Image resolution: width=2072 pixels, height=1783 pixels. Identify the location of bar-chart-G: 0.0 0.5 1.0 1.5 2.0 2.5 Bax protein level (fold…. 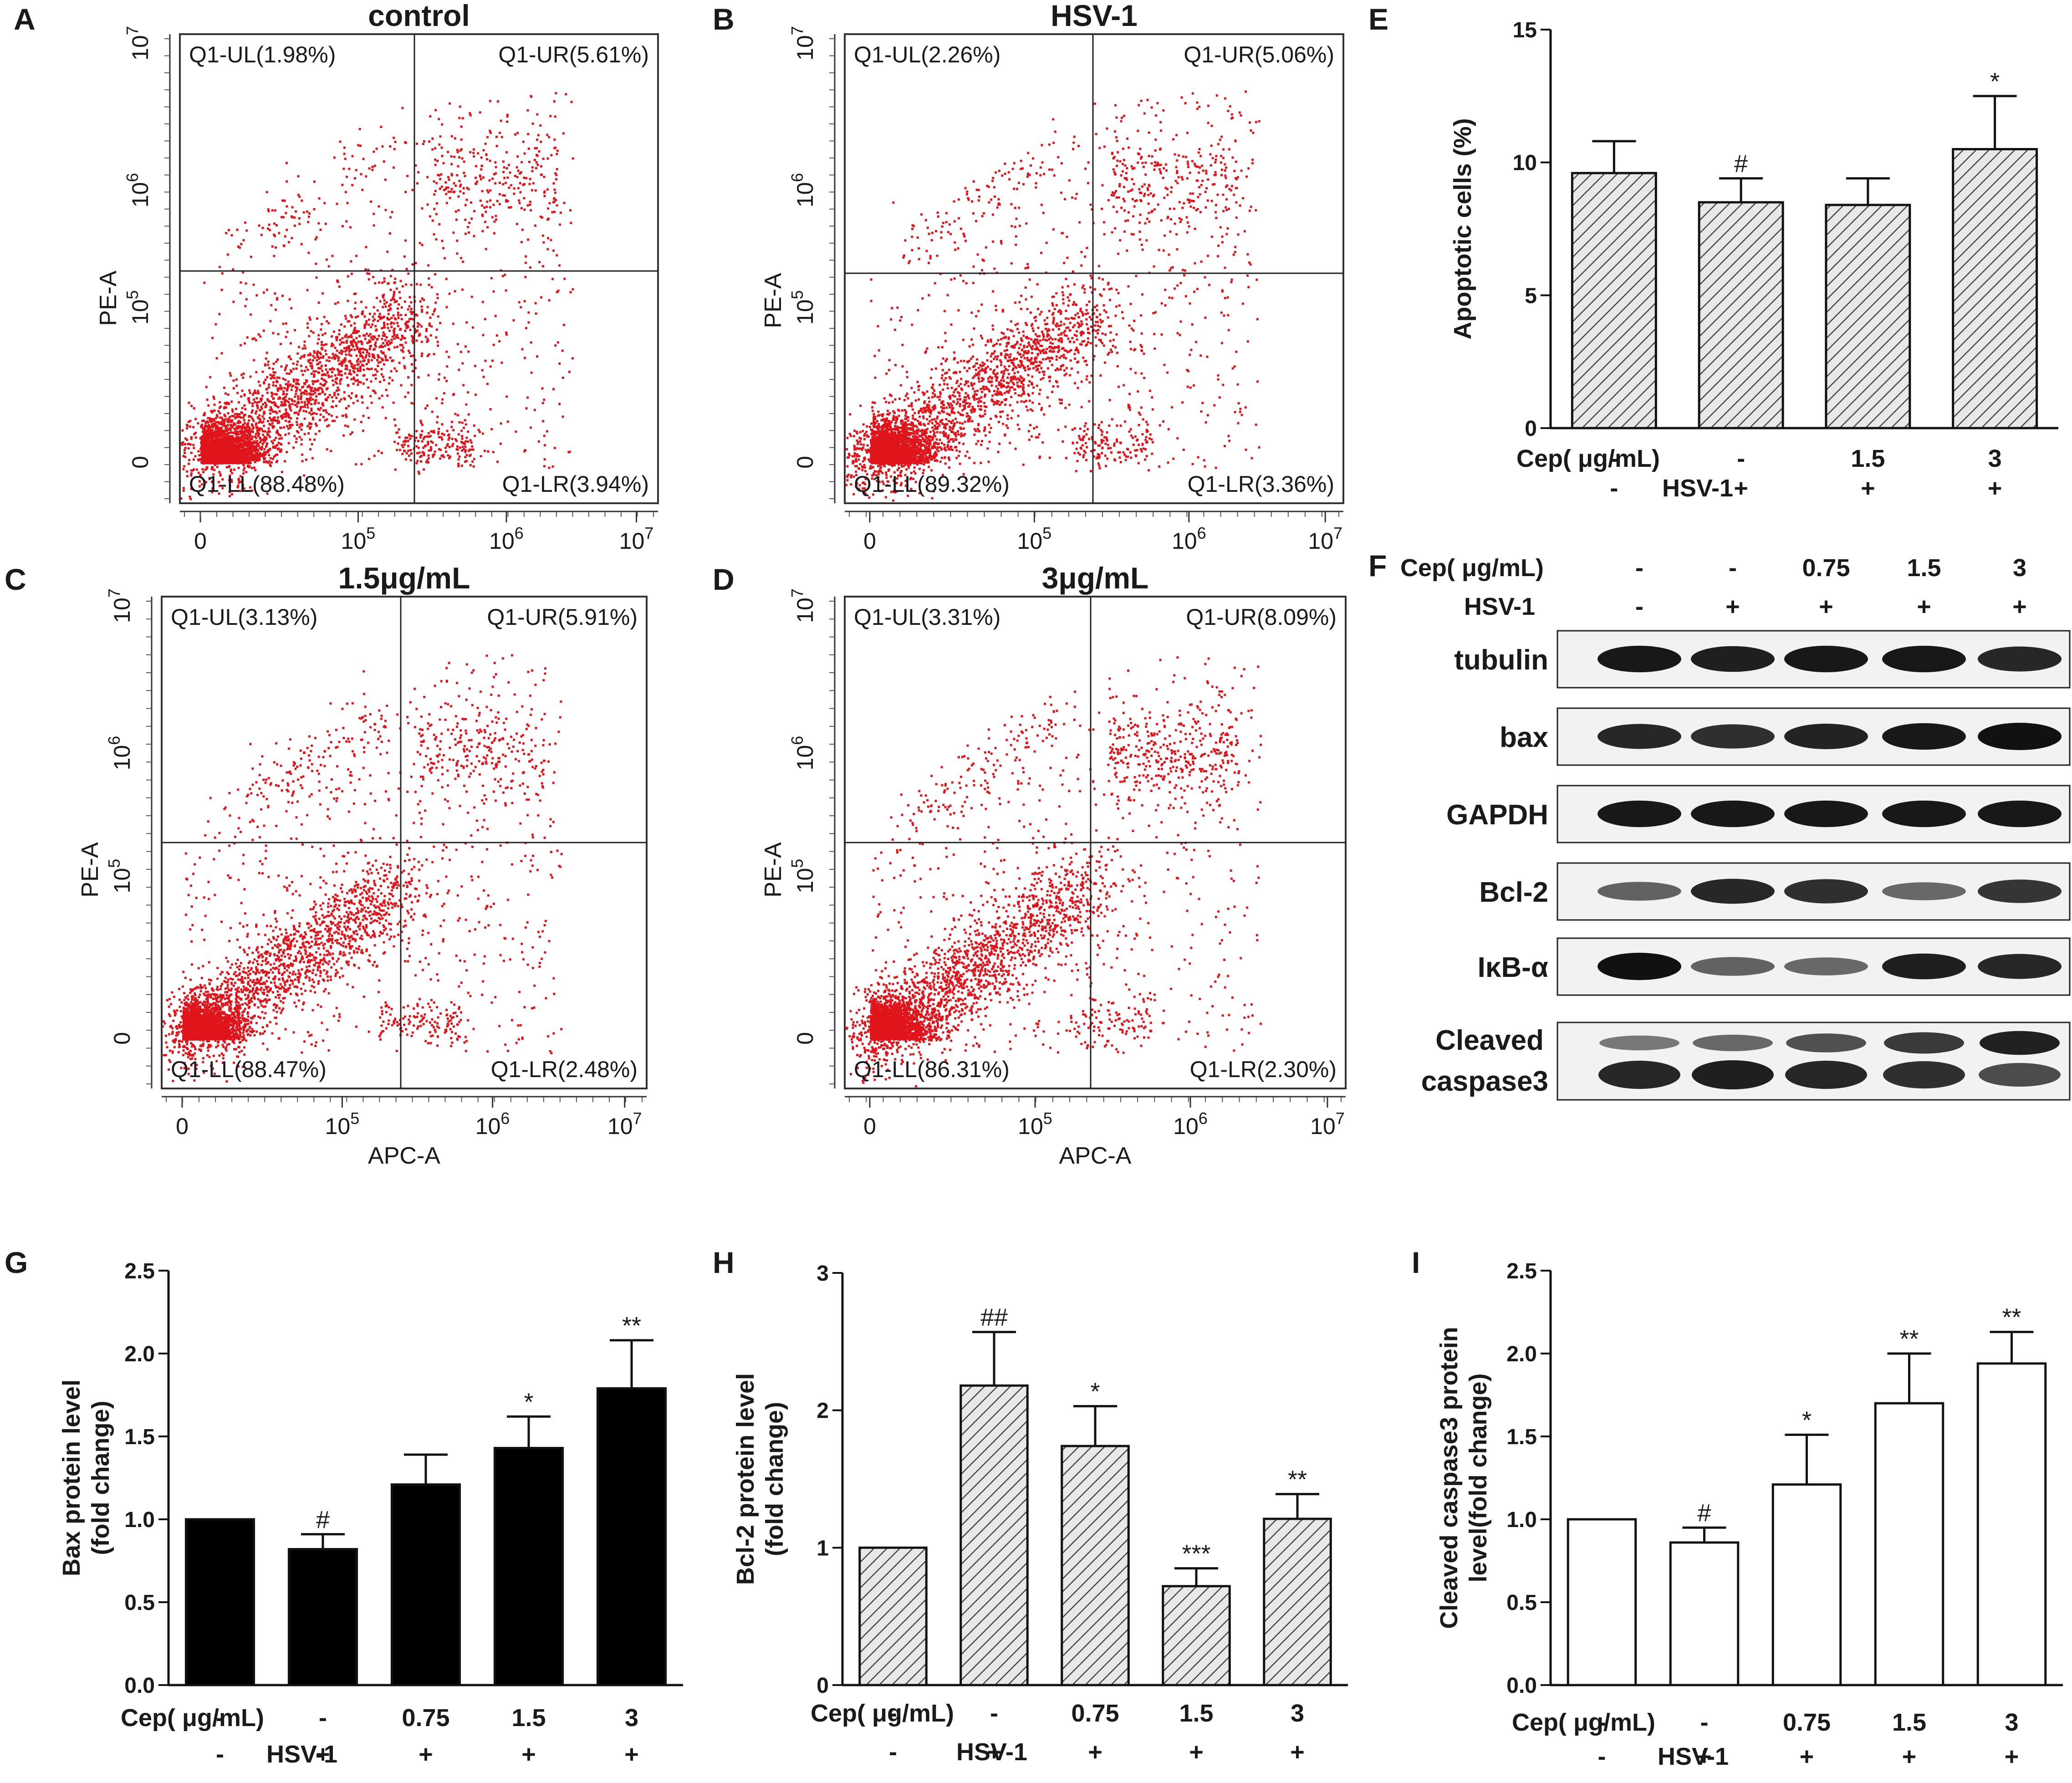
(370, 1513).